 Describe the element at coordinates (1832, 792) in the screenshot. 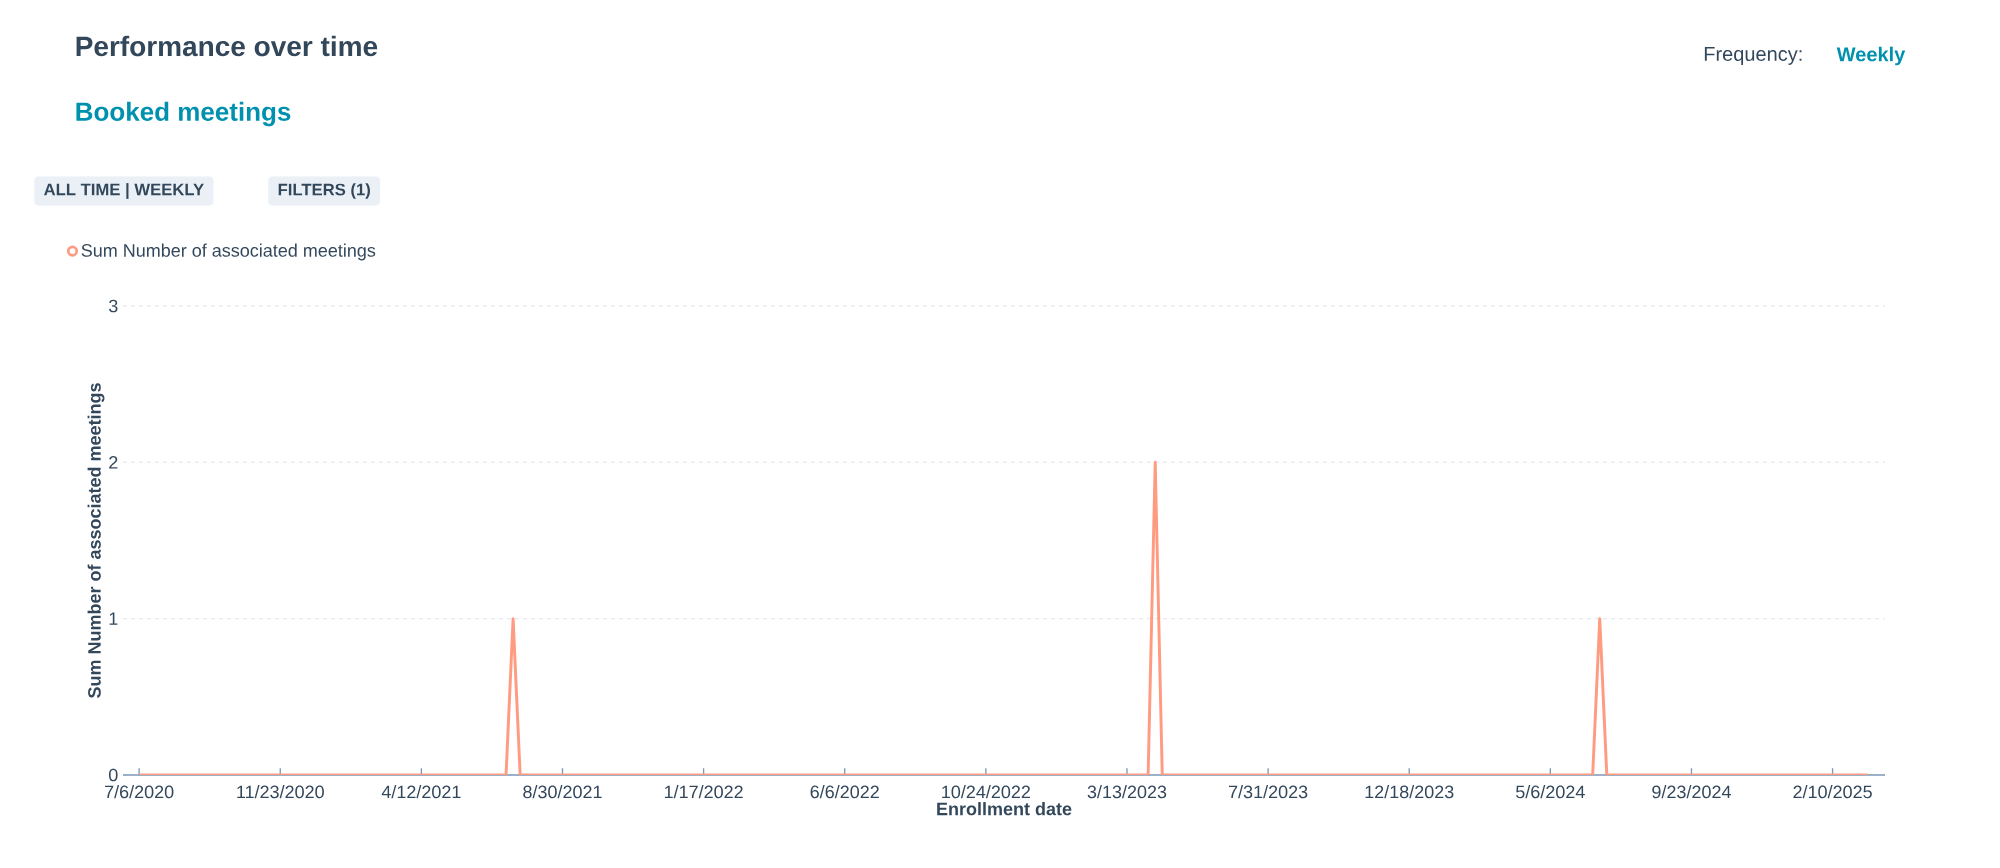

I see `x-tick-label: 2/10/2025` at that location.